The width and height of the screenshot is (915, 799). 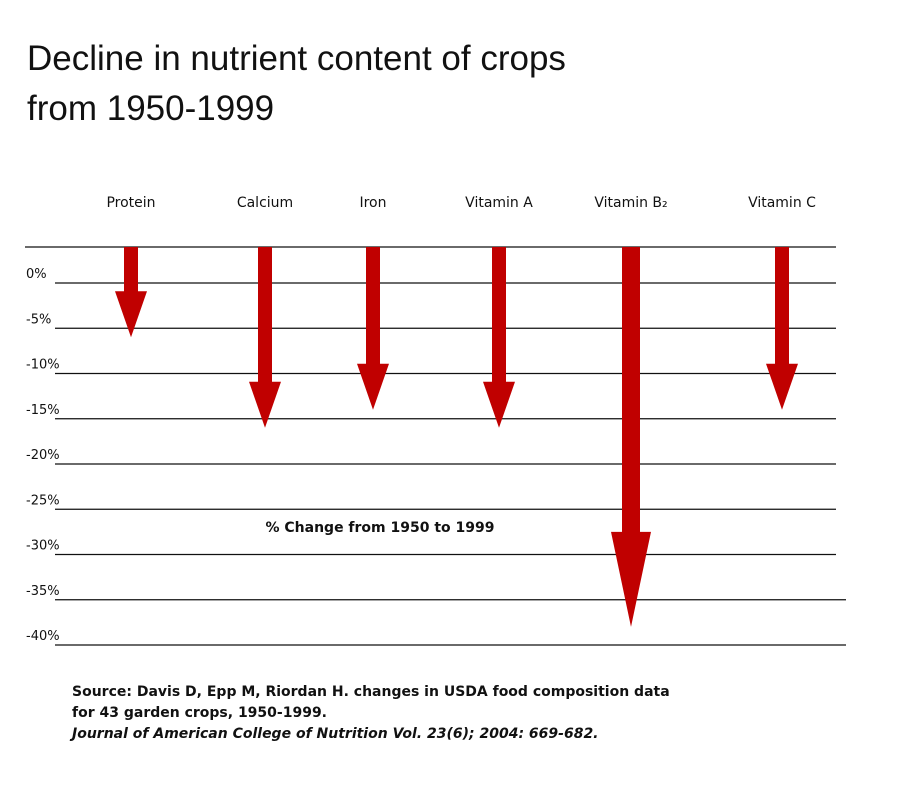 I want to click on category-label-calcium: Calcium, so click(x=265, y=203).